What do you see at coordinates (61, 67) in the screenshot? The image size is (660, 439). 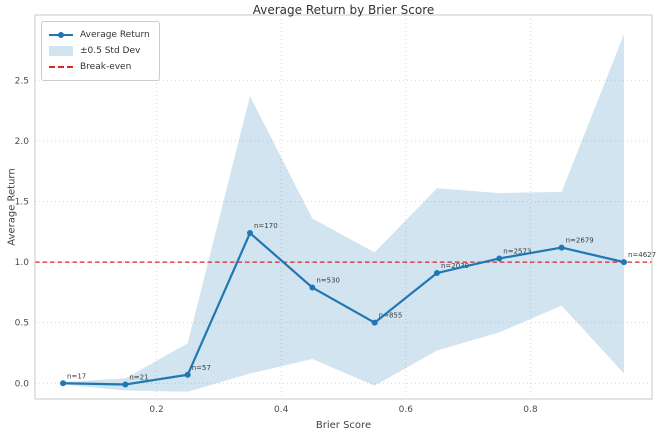 I see `dashed-line-swatch-icon` at bounding box center [61, 67].